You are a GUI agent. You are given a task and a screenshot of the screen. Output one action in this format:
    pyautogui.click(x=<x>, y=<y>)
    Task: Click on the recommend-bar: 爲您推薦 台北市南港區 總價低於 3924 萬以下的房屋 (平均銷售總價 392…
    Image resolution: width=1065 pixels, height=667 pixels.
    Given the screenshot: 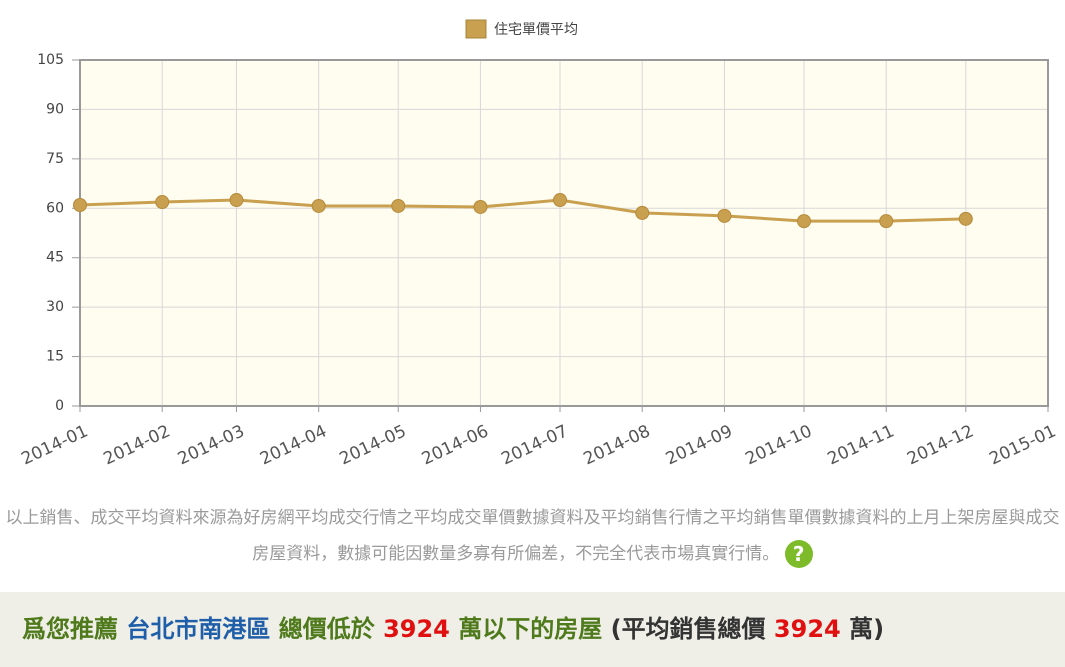 What is the action you would take?
    pyautogui.click(x=532, y=629)
    